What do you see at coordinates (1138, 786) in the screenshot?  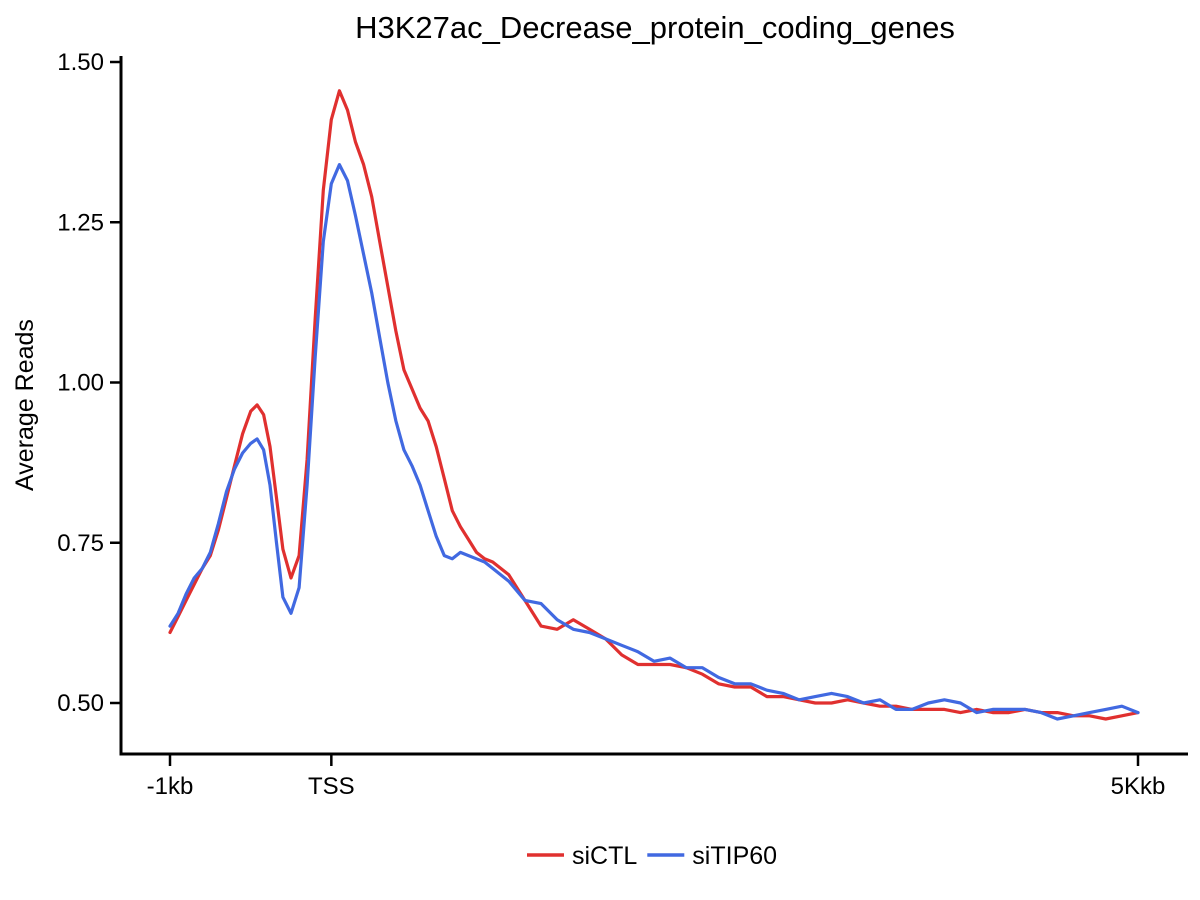 I see `x-tick-label: 5Kkb` at bounding box center [1138, 786].